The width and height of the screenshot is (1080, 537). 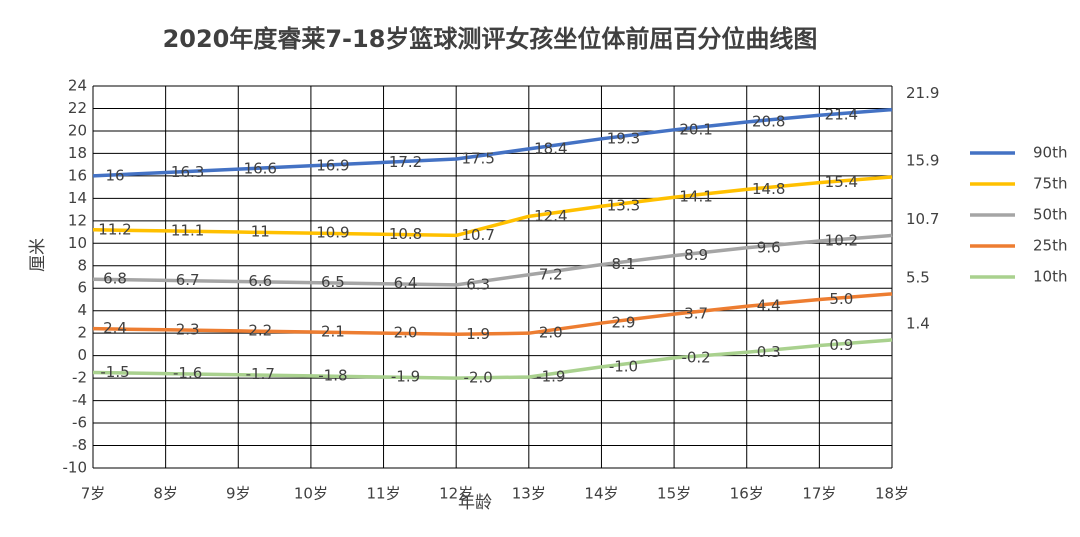 I want to click on data-label: 15.4, so click(x=841, y=182).